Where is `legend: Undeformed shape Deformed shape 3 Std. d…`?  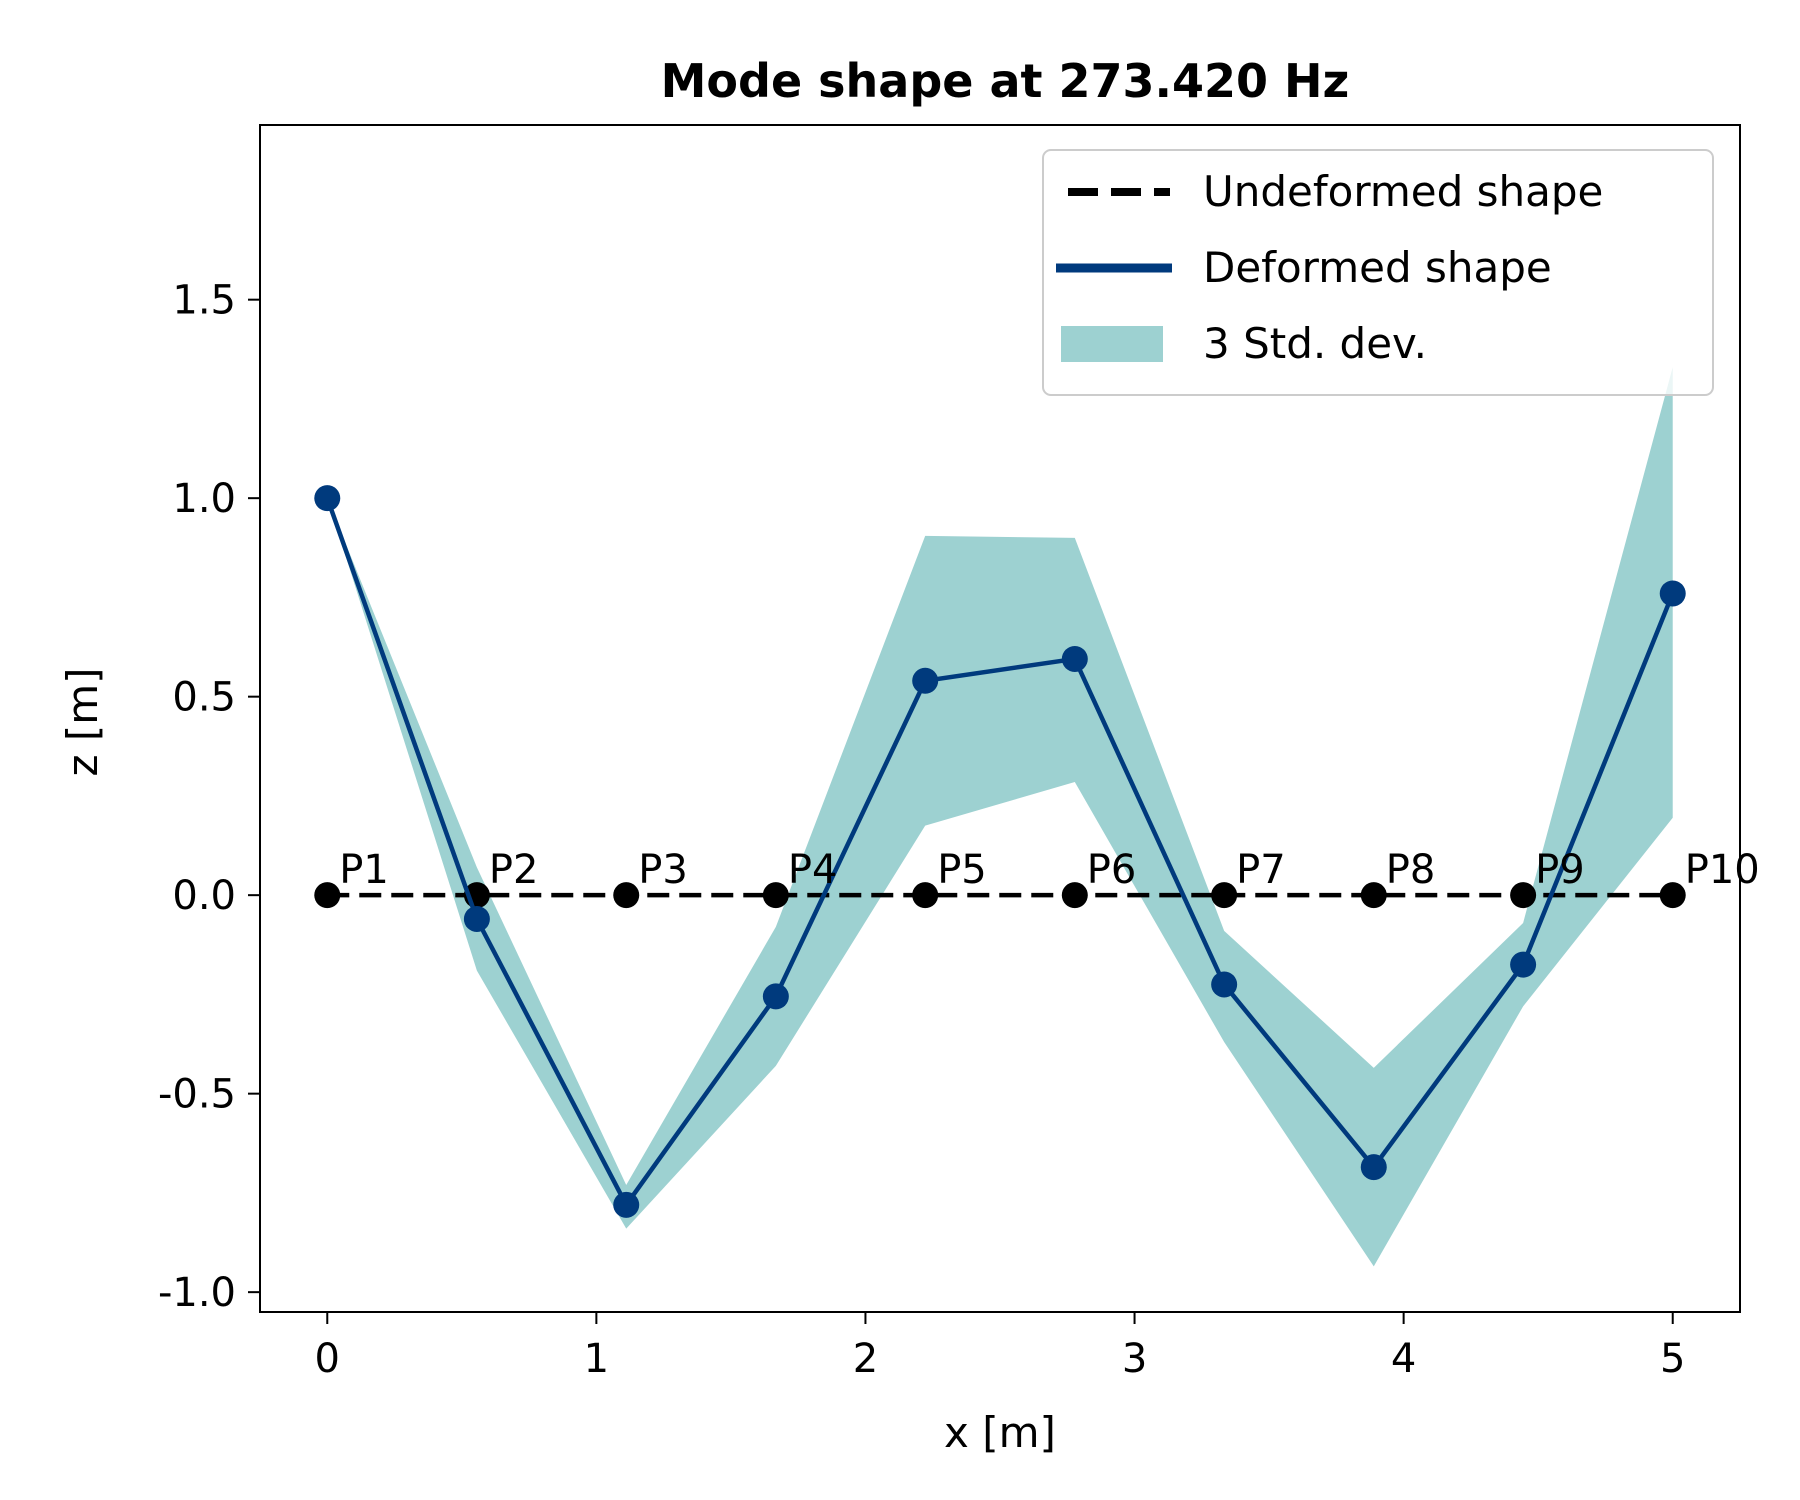
legend: Undeformed shape Deformed shape 3 Std. d… is located at coordinates (1378, 272).